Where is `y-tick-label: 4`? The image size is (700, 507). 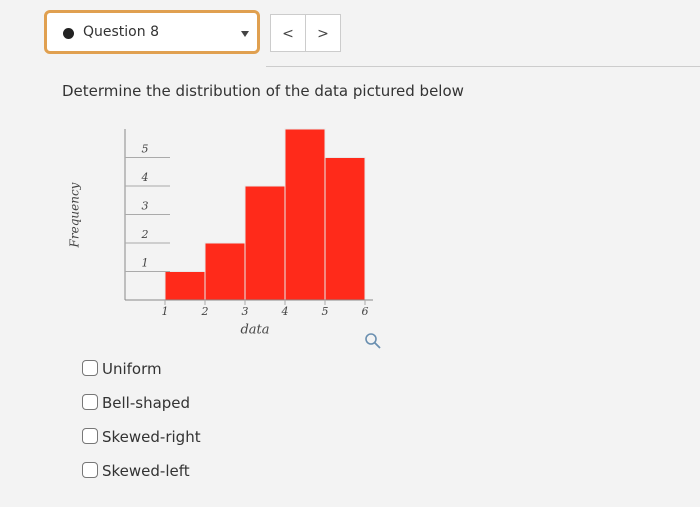
y-tick-label: 4 is located at coordinates (145, 177).